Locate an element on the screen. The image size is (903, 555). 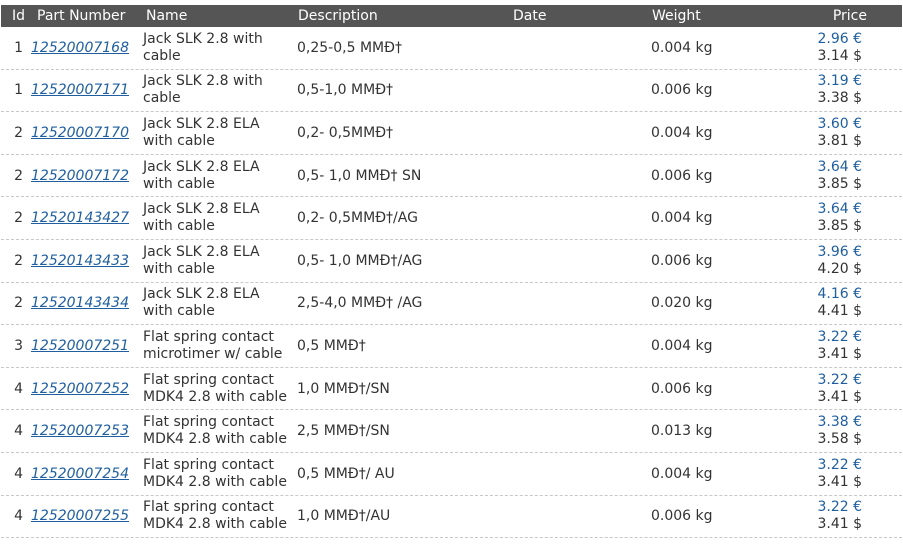
cell-part-number: 12520007170 is located at coordinates (83, 133).